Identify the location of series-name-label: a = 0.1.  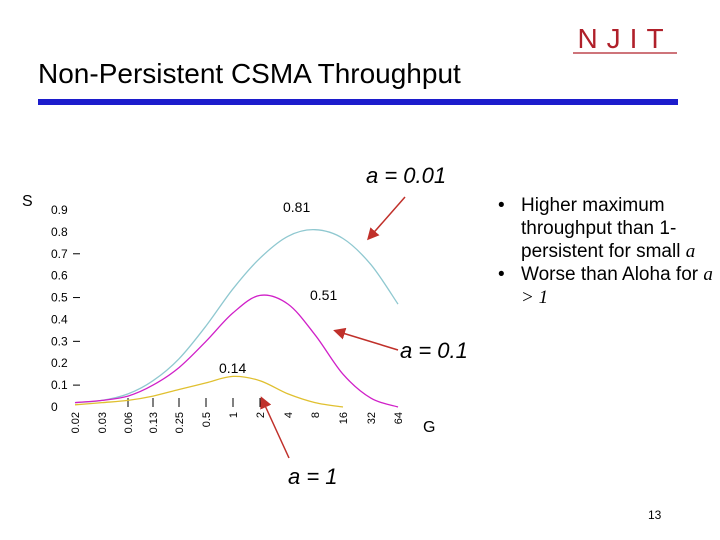
(434, 350).